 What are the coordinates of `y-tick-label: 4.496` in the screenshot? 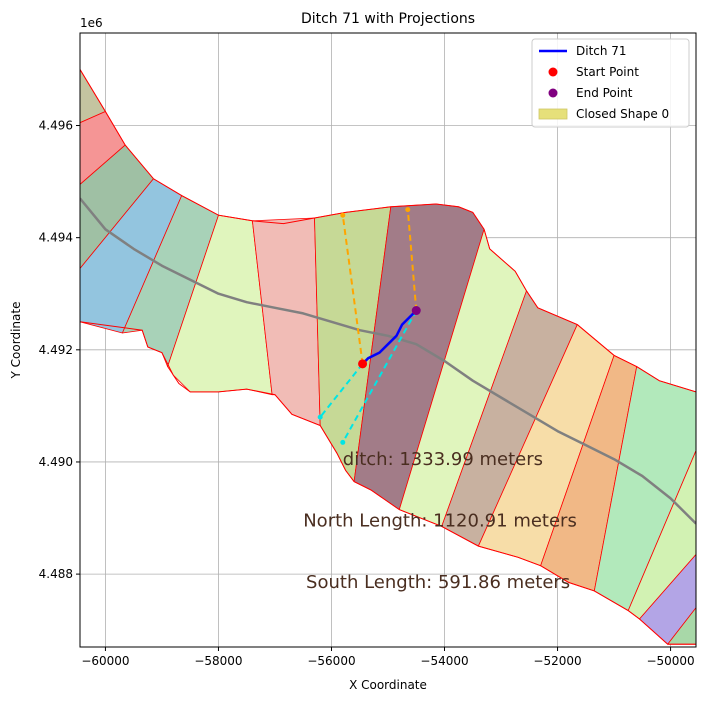 It's located at (56, 126).